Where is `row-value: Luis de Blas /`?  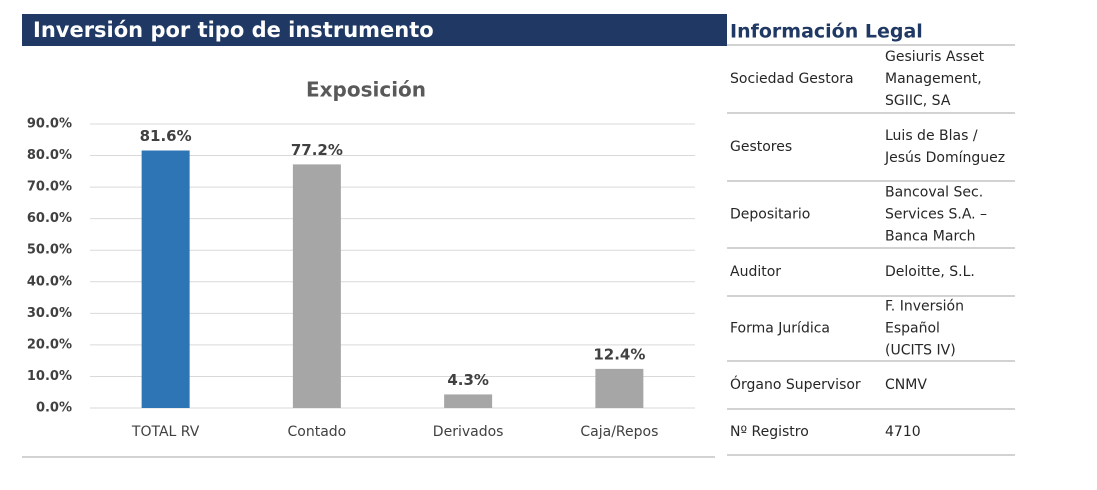
row-value: Luis de Blas / is located at coordinates (931, 136).